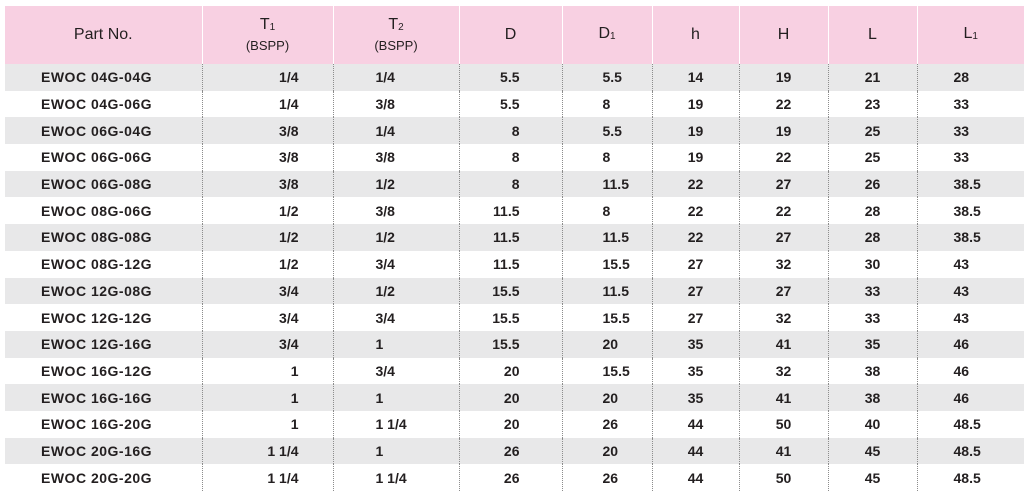 The height and width of the screenshot is (501, 1028). I want to click on header-t2: T2 (BSPP), so click(395, 35).